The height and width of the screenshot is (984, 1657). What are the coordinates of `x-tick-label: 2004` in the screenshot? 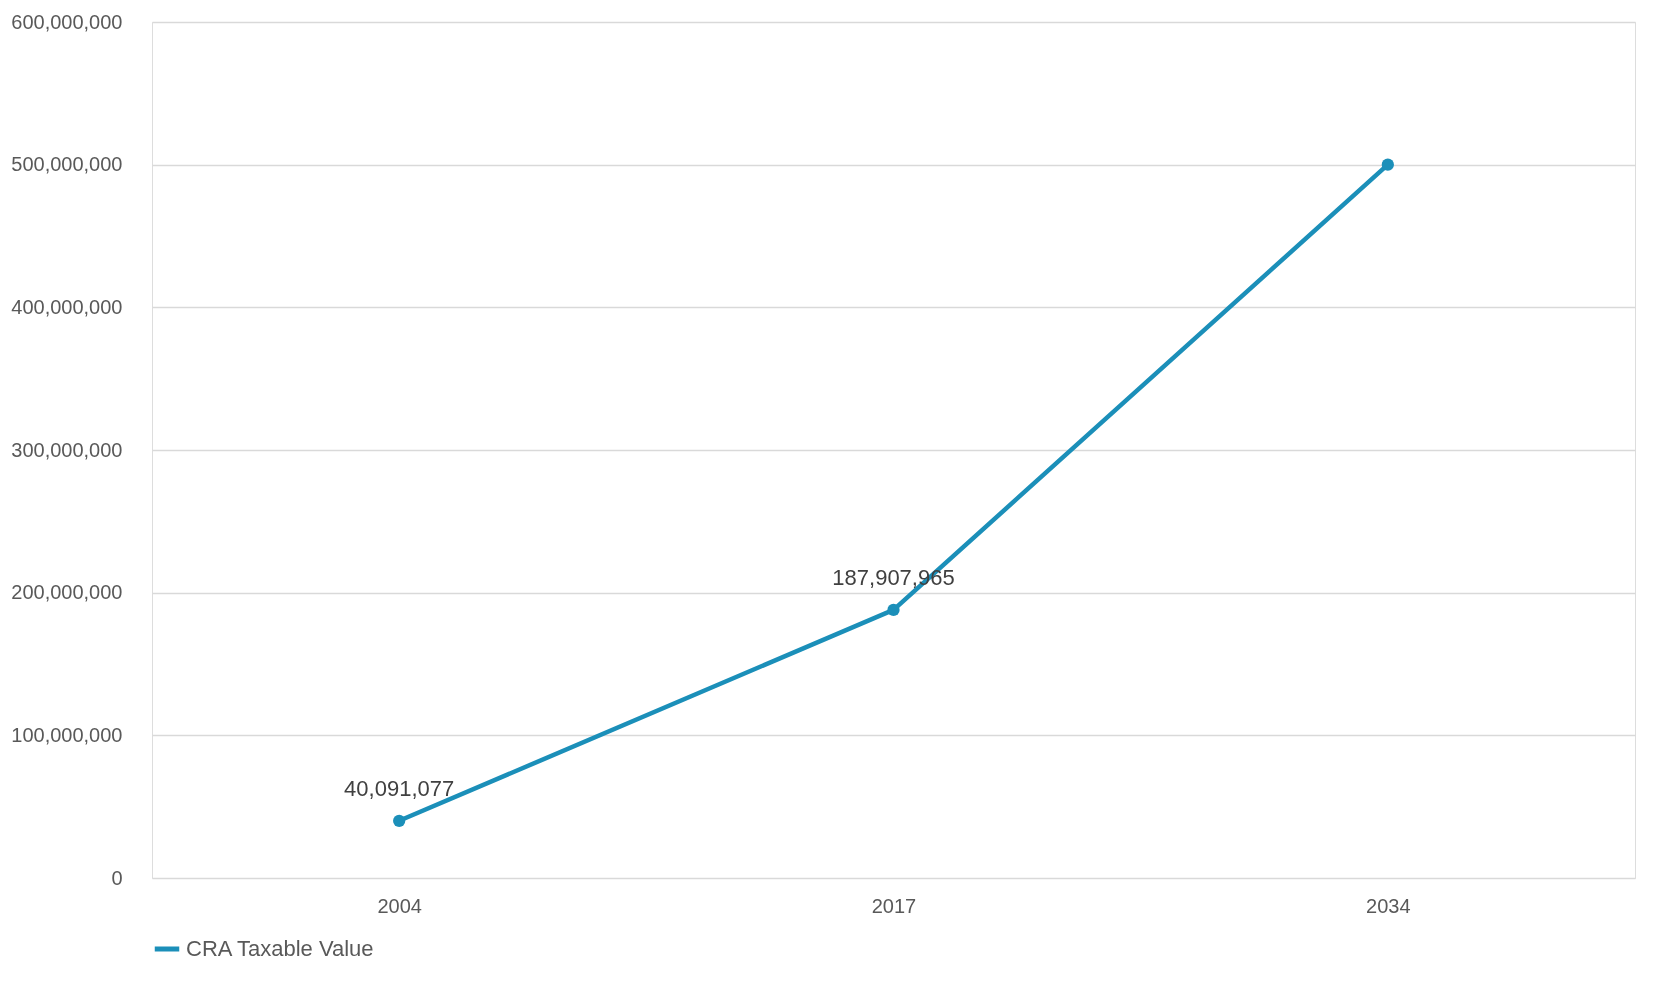 It's located at (399, 905).